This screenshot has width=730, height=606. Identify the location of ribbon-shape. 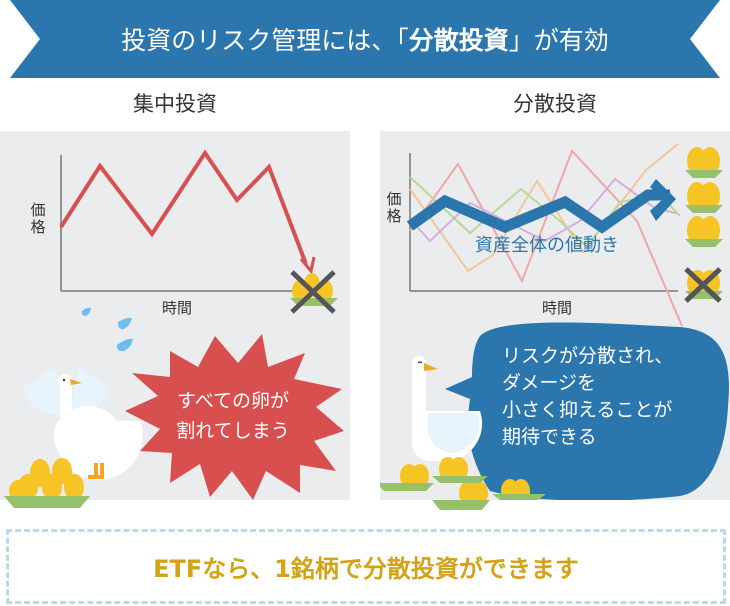
(365, 39).